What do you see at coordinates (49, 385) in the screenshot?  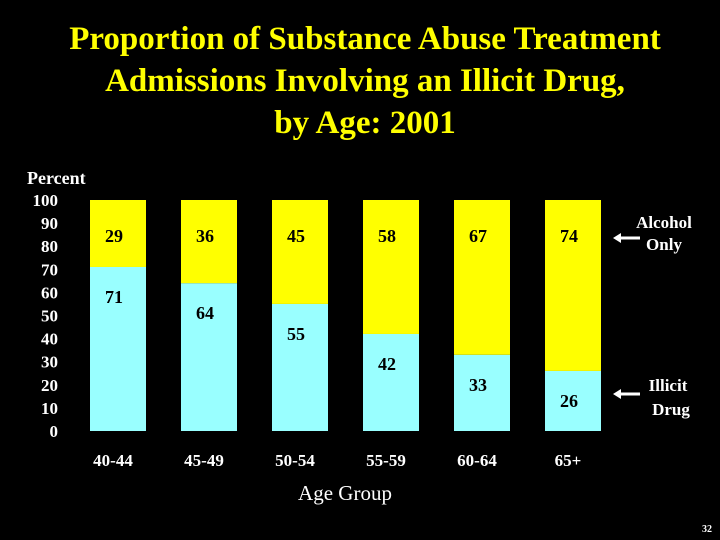 I see `y-tick-label: 20` at bounding box center [49, 385].